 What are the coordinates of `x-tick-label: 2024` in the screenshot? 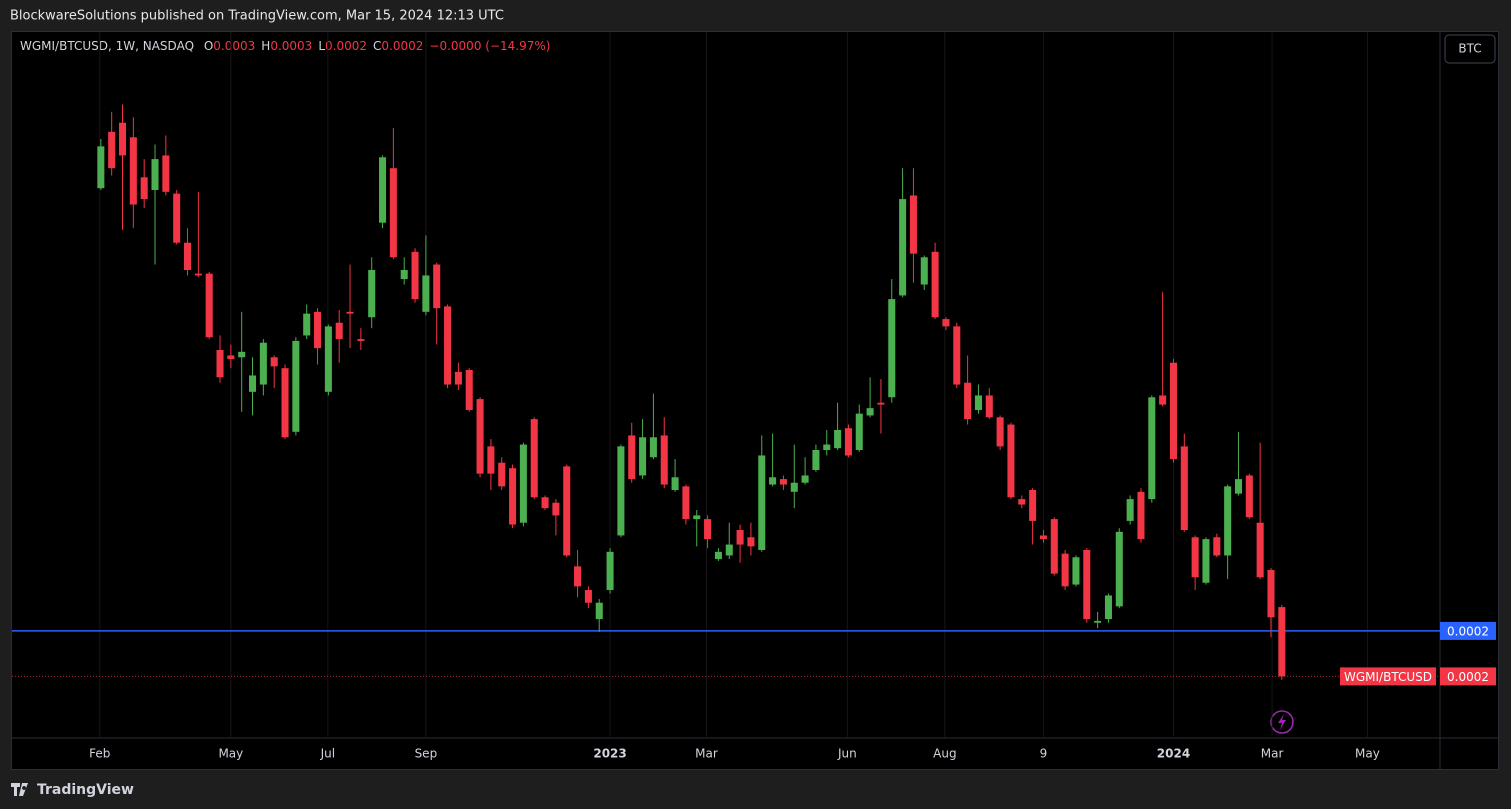 It's located at (1173, 754).